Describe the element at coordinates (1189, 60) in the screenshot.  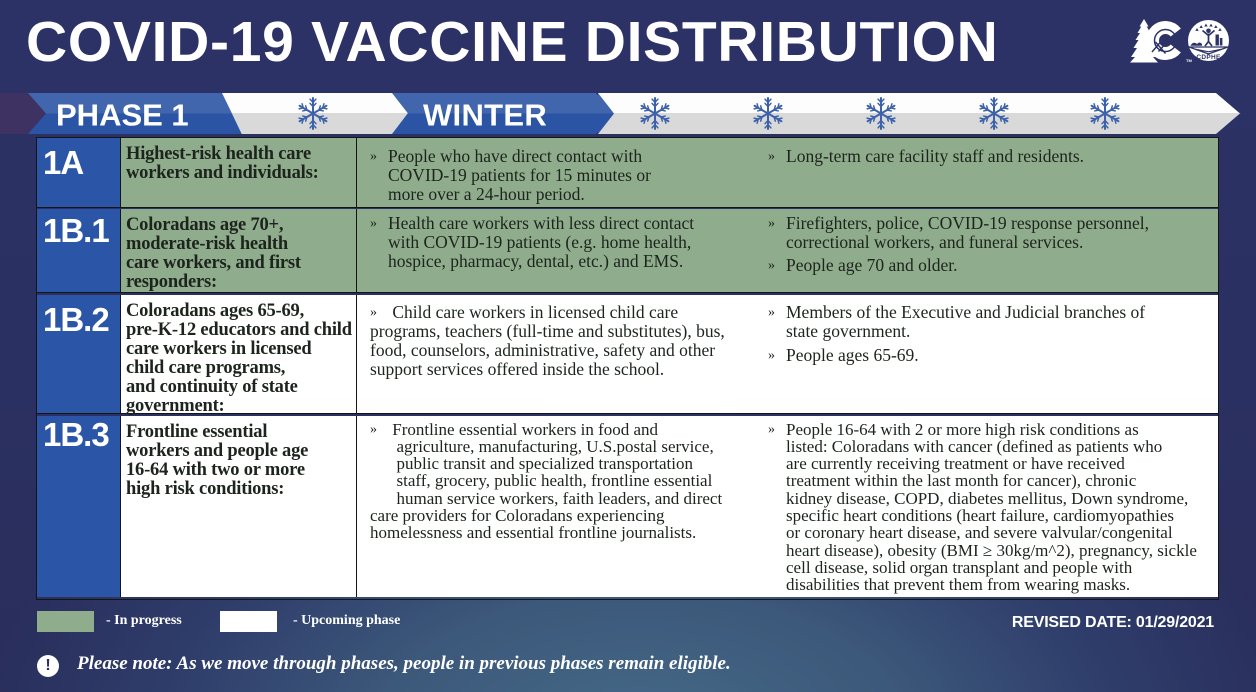
I see `svg-text: TM` at that location.